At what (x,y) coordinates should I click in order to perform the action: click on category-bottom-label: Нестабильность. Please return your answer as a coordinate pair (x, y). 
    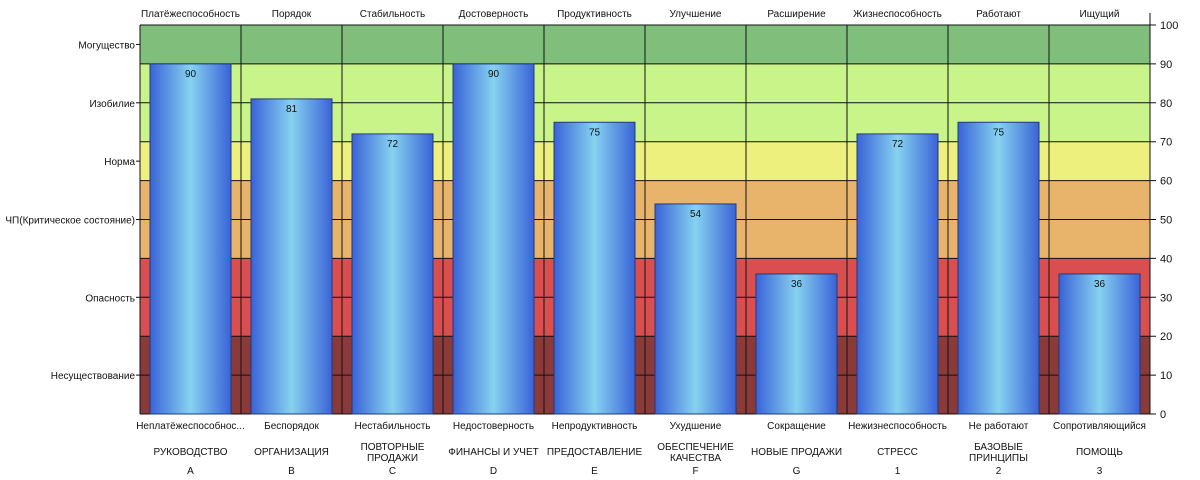
    Looking at the image, I should click on (392, 426).